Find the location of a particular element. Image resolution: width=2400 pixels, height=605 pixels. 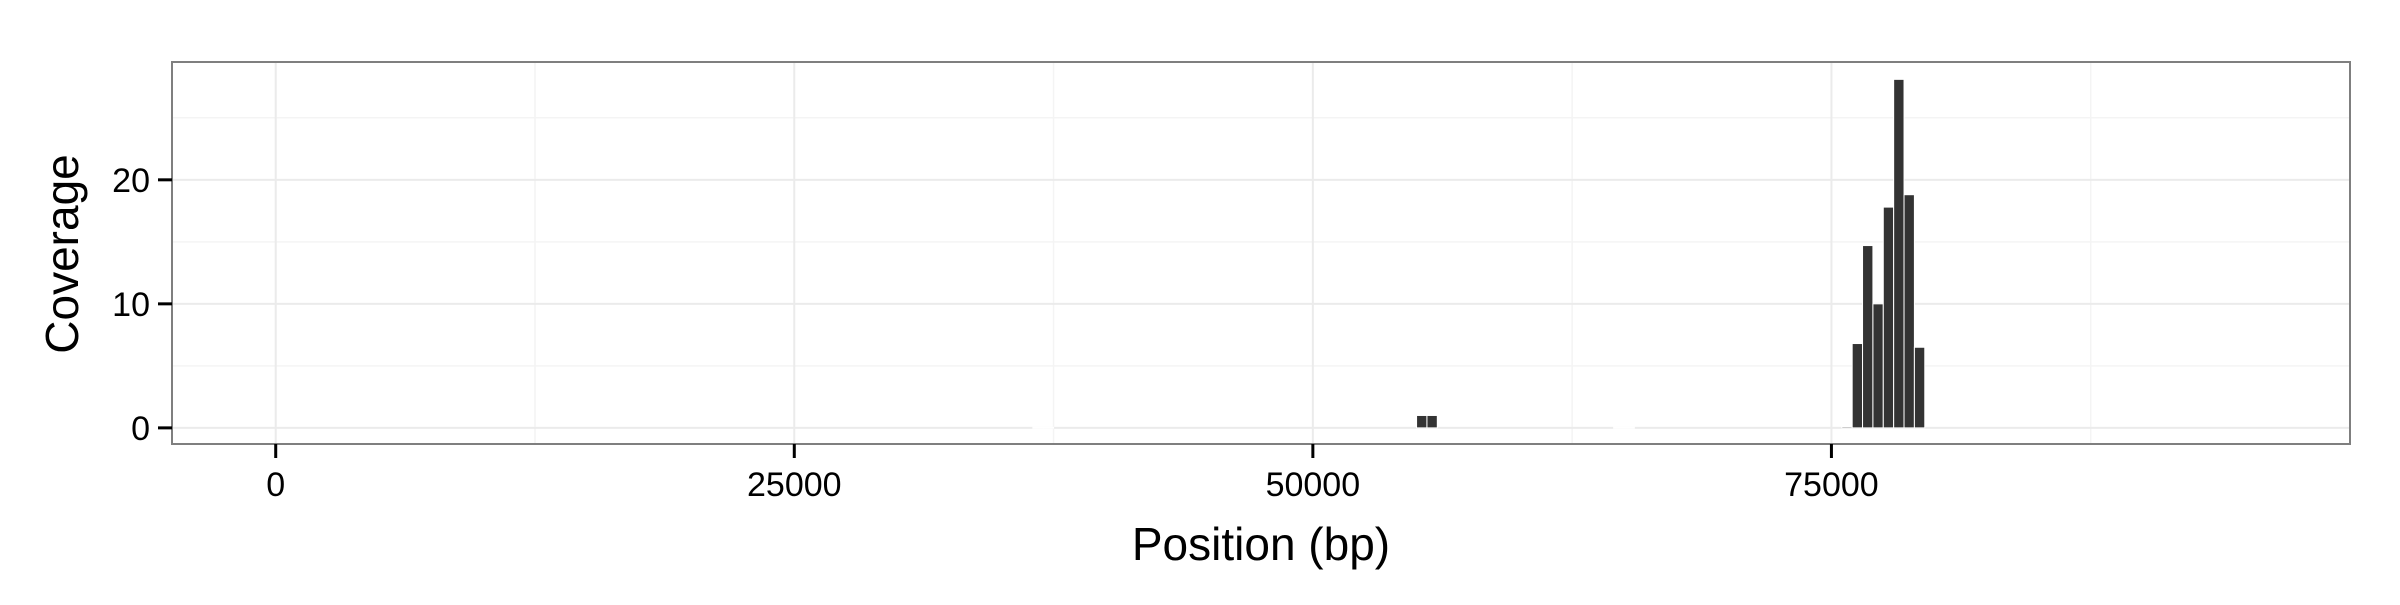

y-tick-label: 0 is located at coordinates (140, 429).